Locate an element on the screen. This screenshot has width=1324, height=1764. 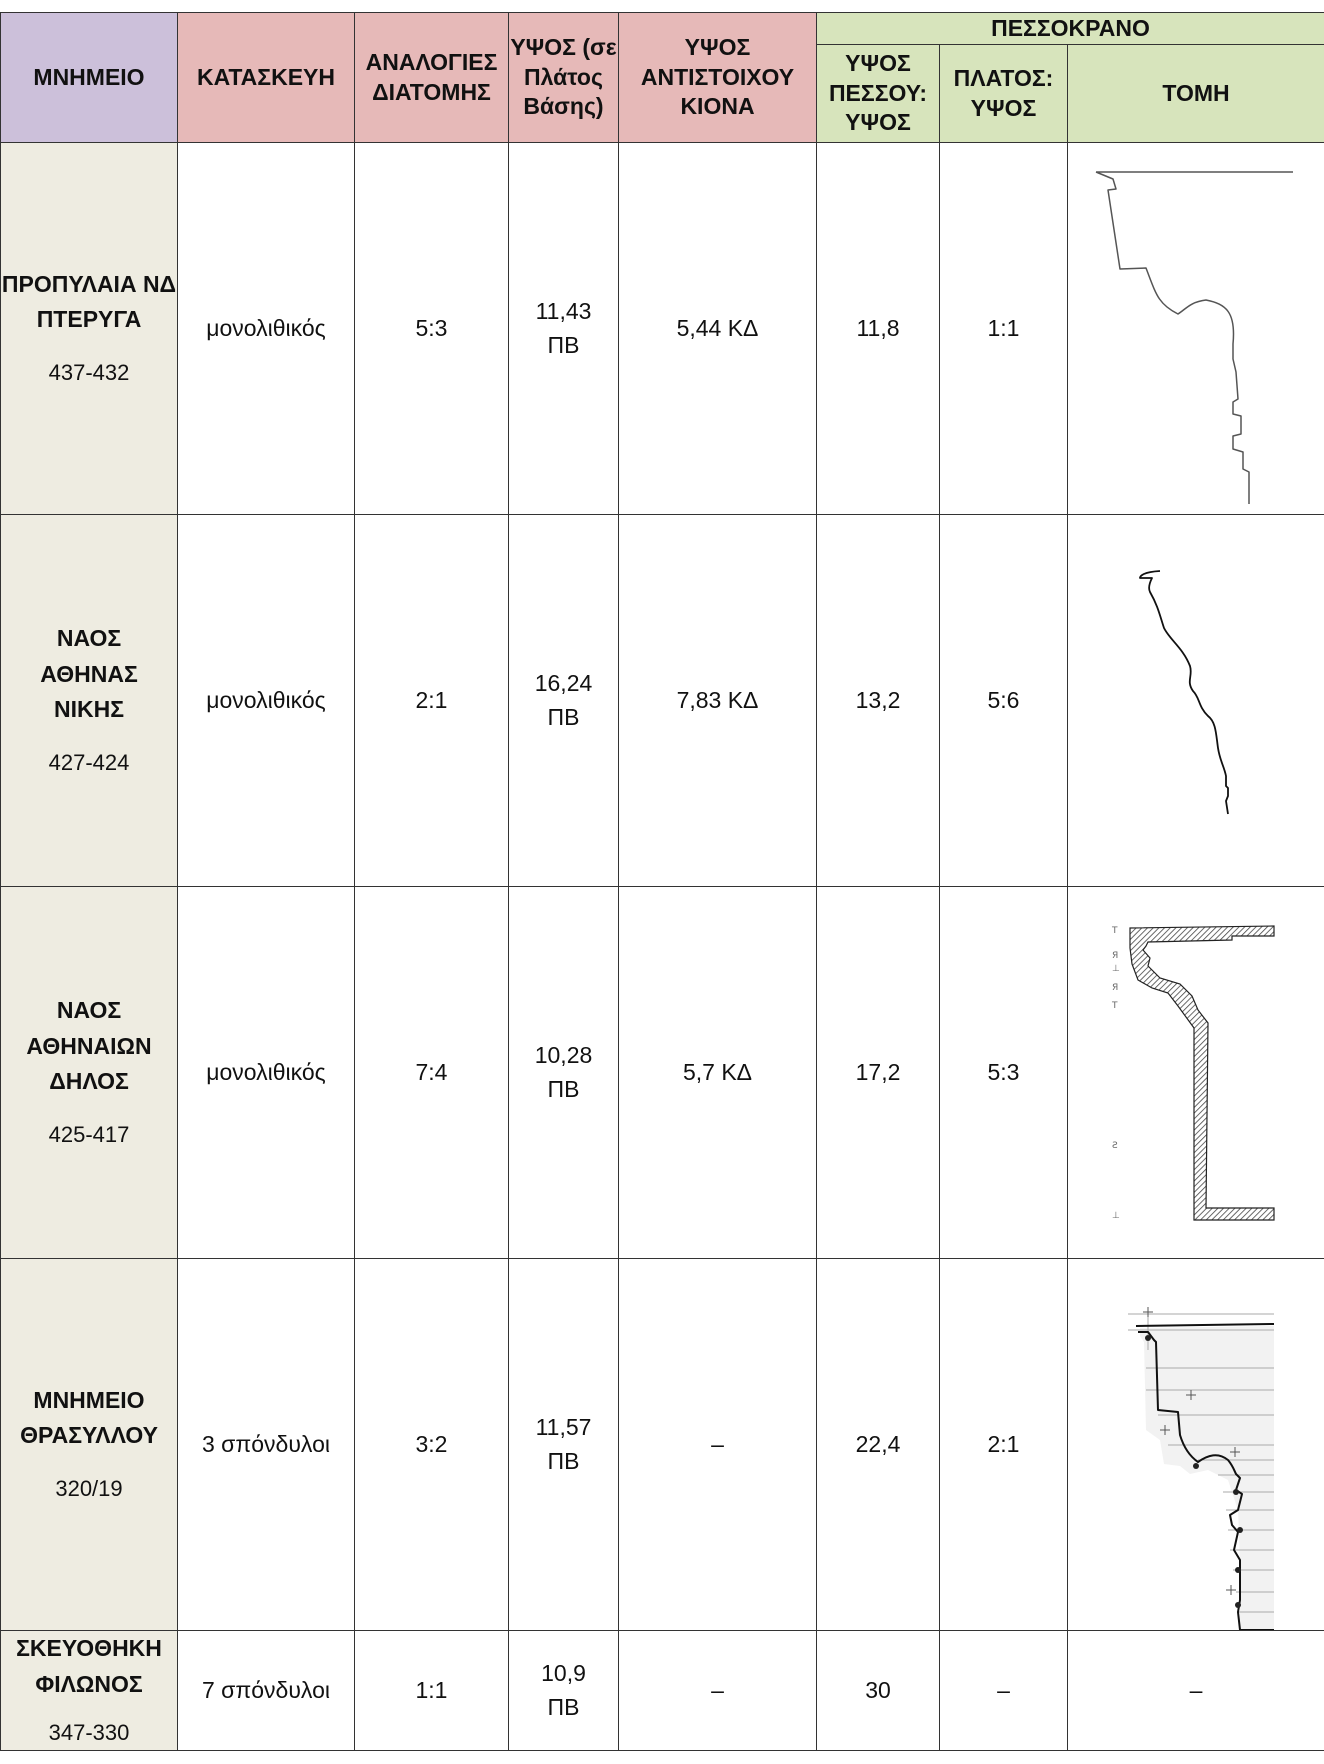
monument-date: 425-417 is located at coordinates (89, 1134).